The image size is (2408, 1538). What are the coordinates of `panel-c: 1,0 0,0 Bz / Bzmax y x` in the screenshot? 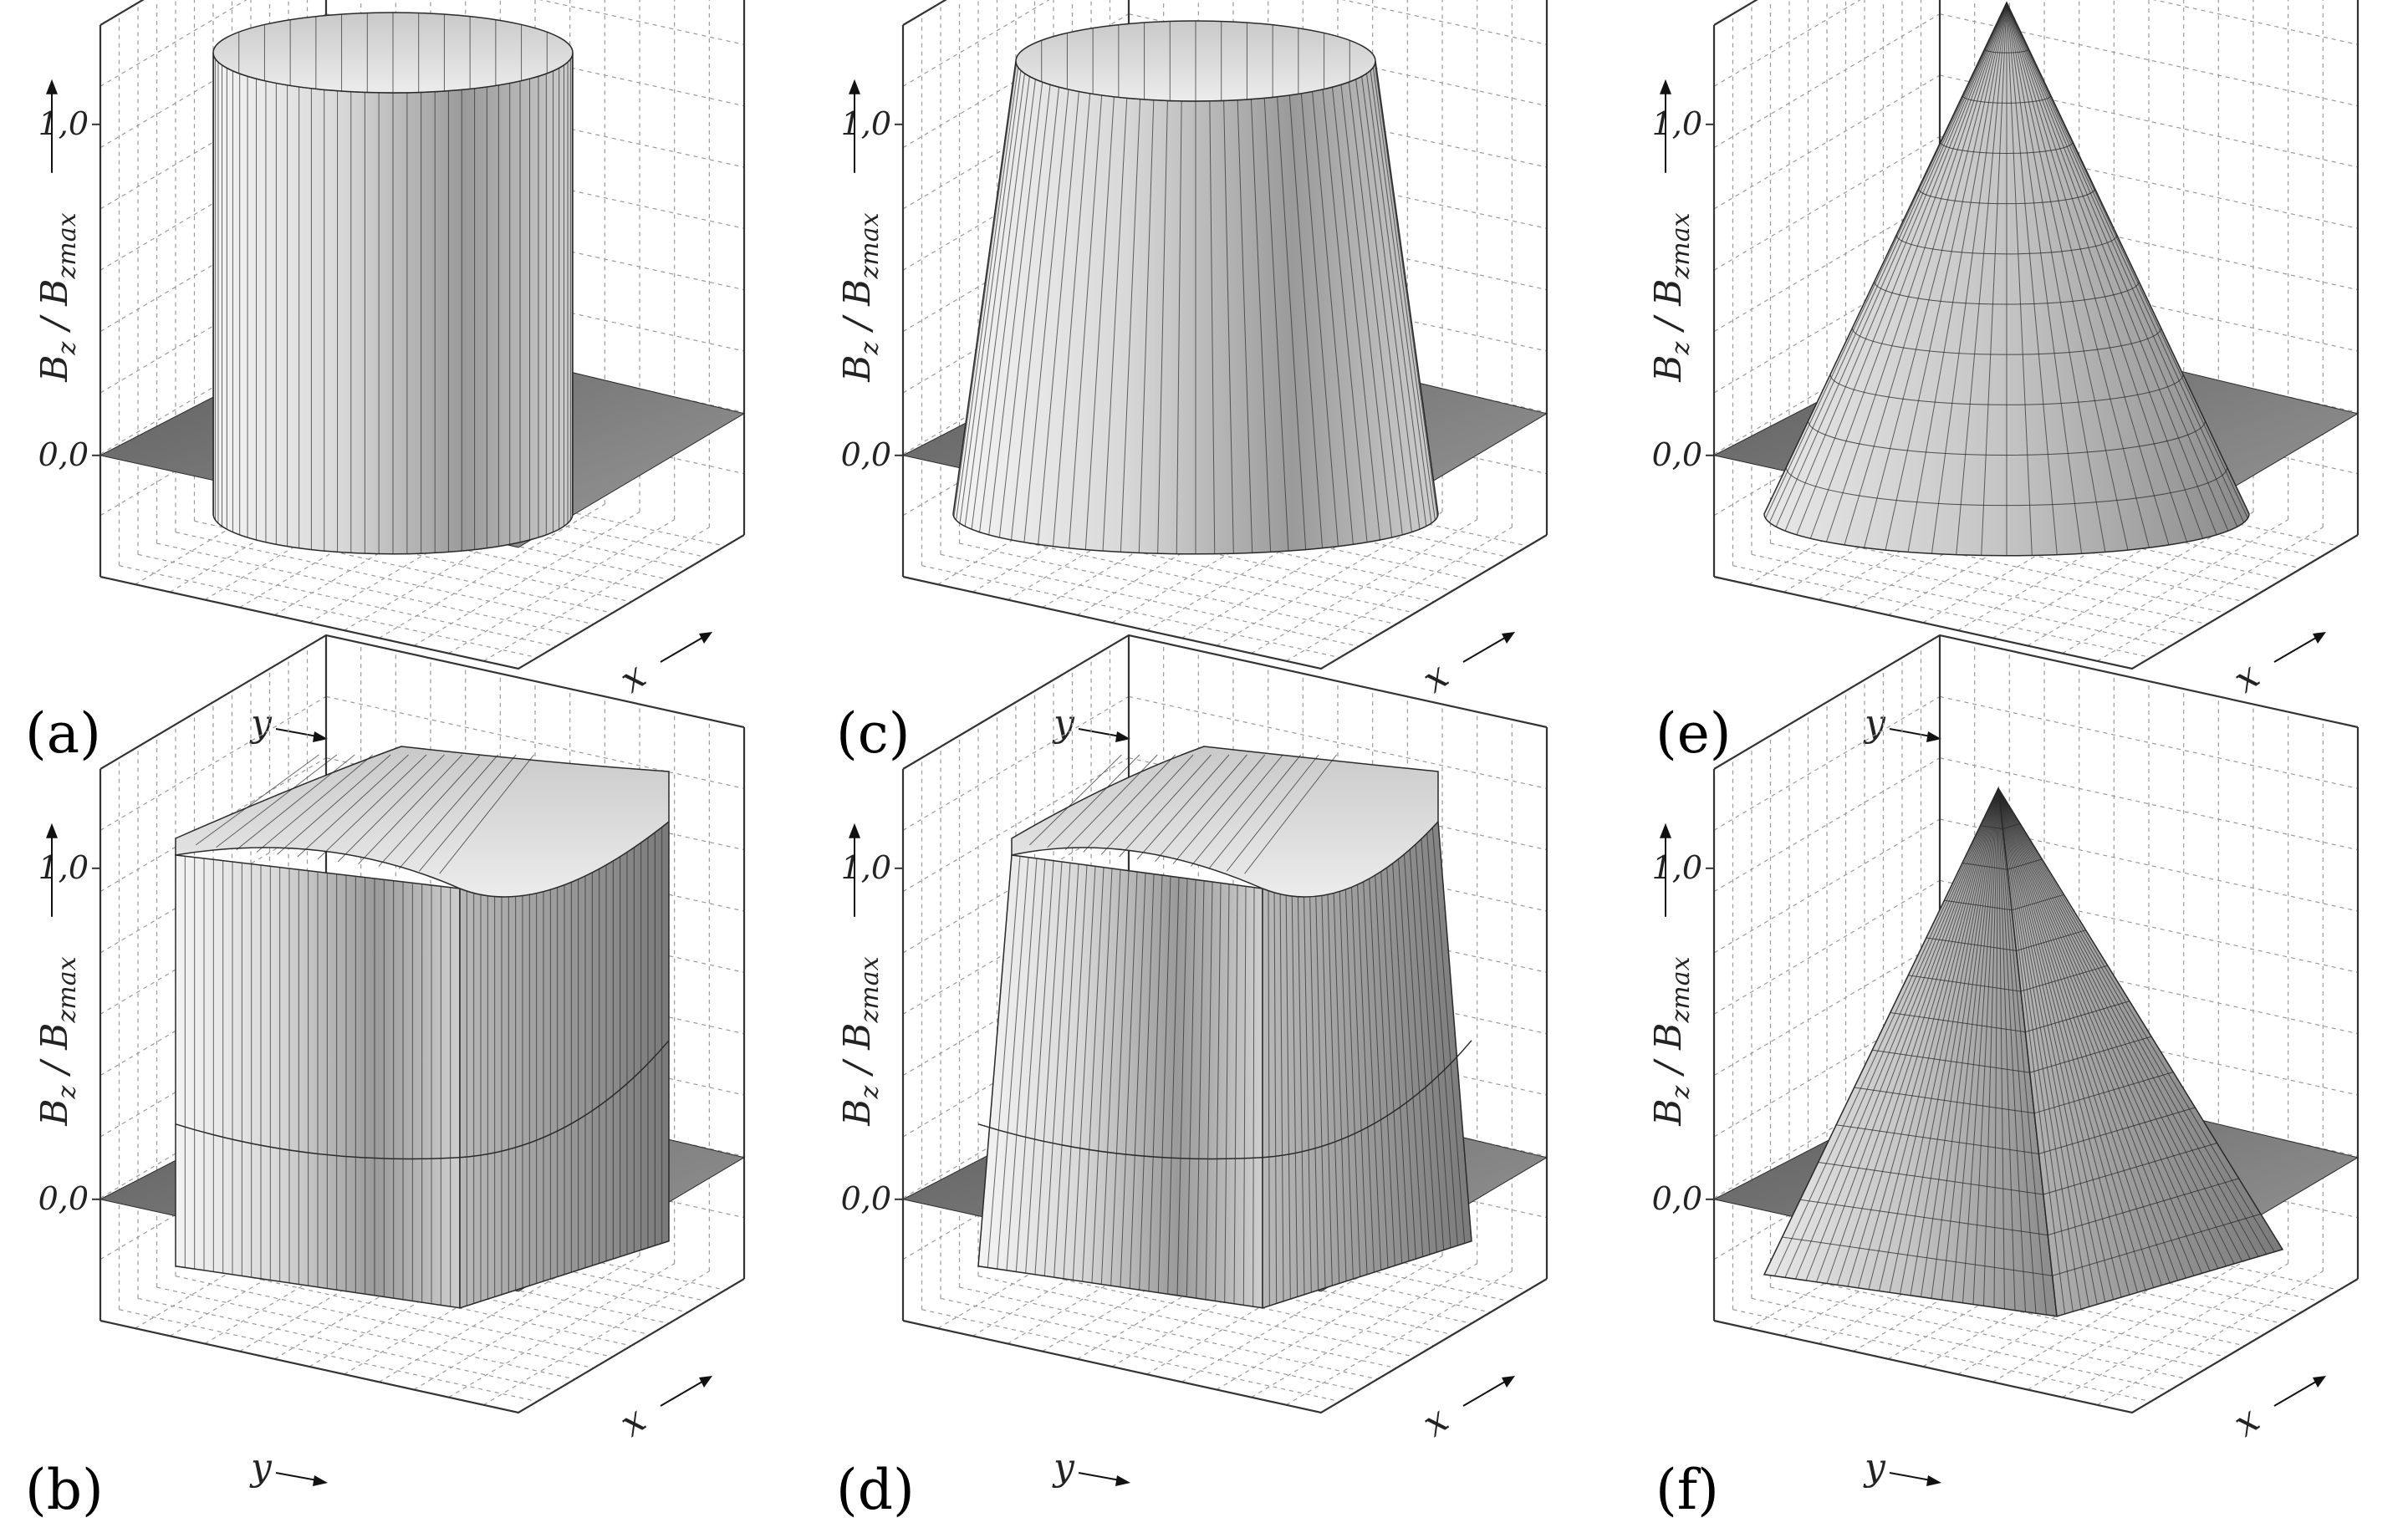 It's located at (1192, 372).